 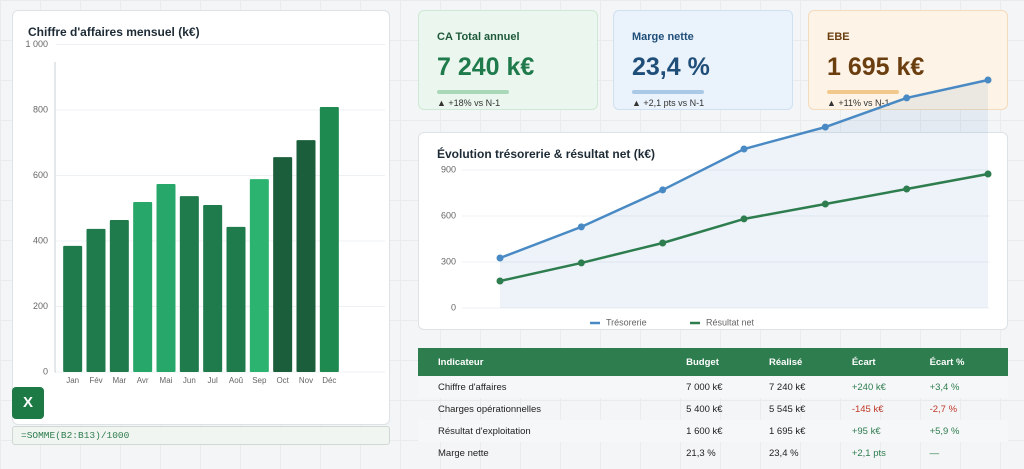 What do you see at coordinates (626, 322) in the screenshot?
I see `legend-label: Trésorerie` at bounding box center [626, 322].